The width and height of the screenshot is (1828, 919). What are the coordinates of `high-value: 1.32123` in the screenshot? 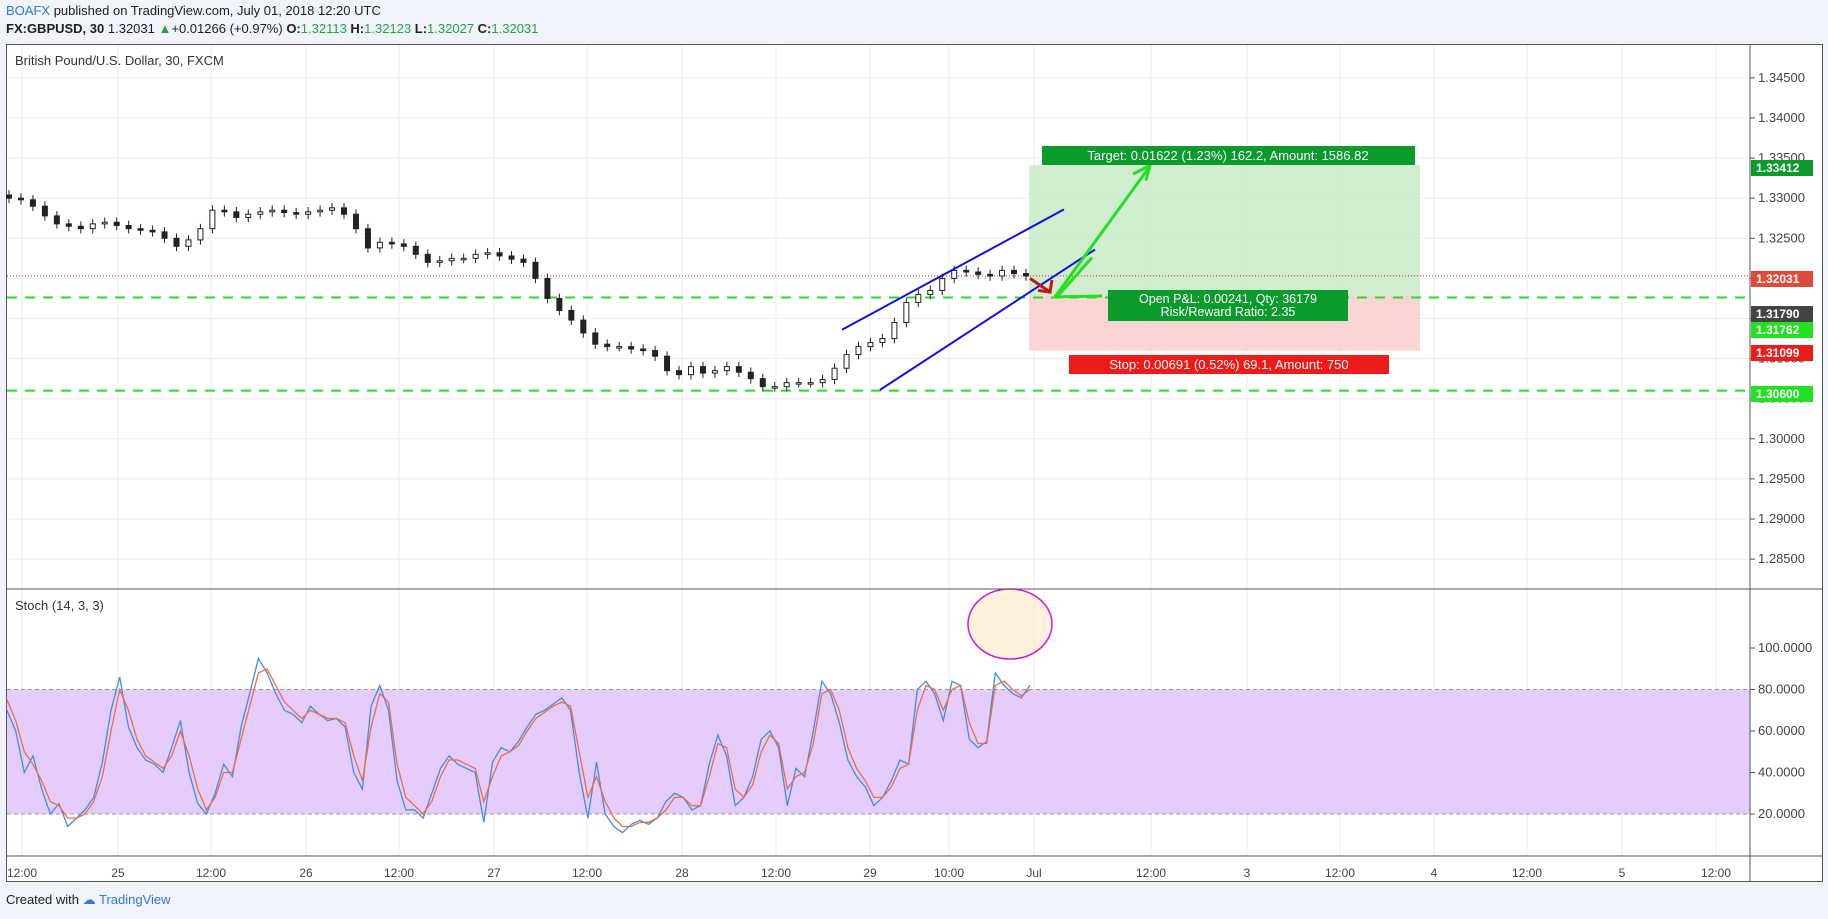 It's located at (388, 28).